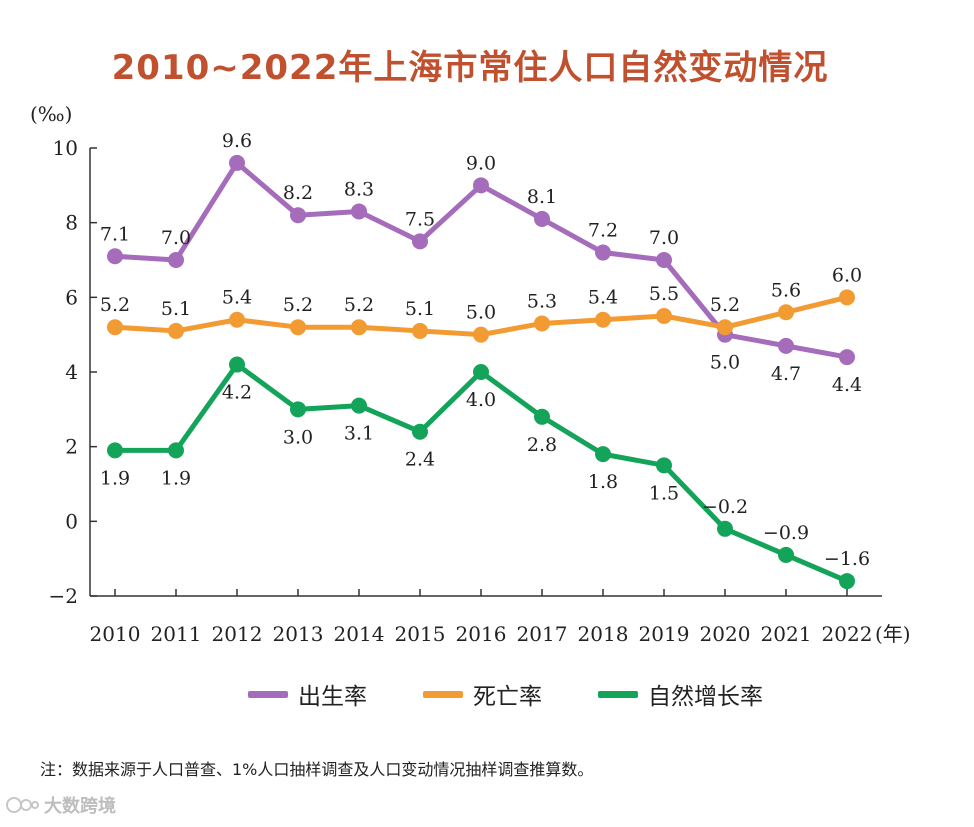 The width and height of the screenshot is (974, 827). What do you see at coordinates (470, 68) in the screenshot?
I see `chart-title: 2010~2022年上海市常住人口自然变动情况` at bounding box center [470, 68].